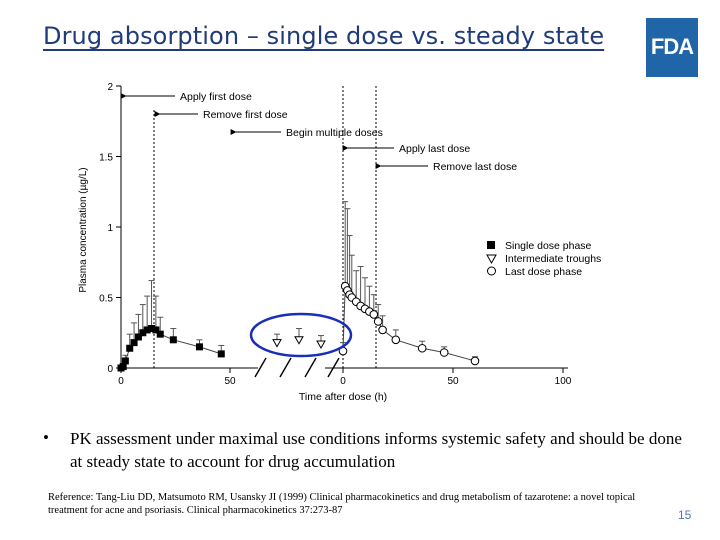  Describe the element at coordinates (475, 167) in the screenshot. I see `annotation-remove-last-dose: Remove last dose` at that location.